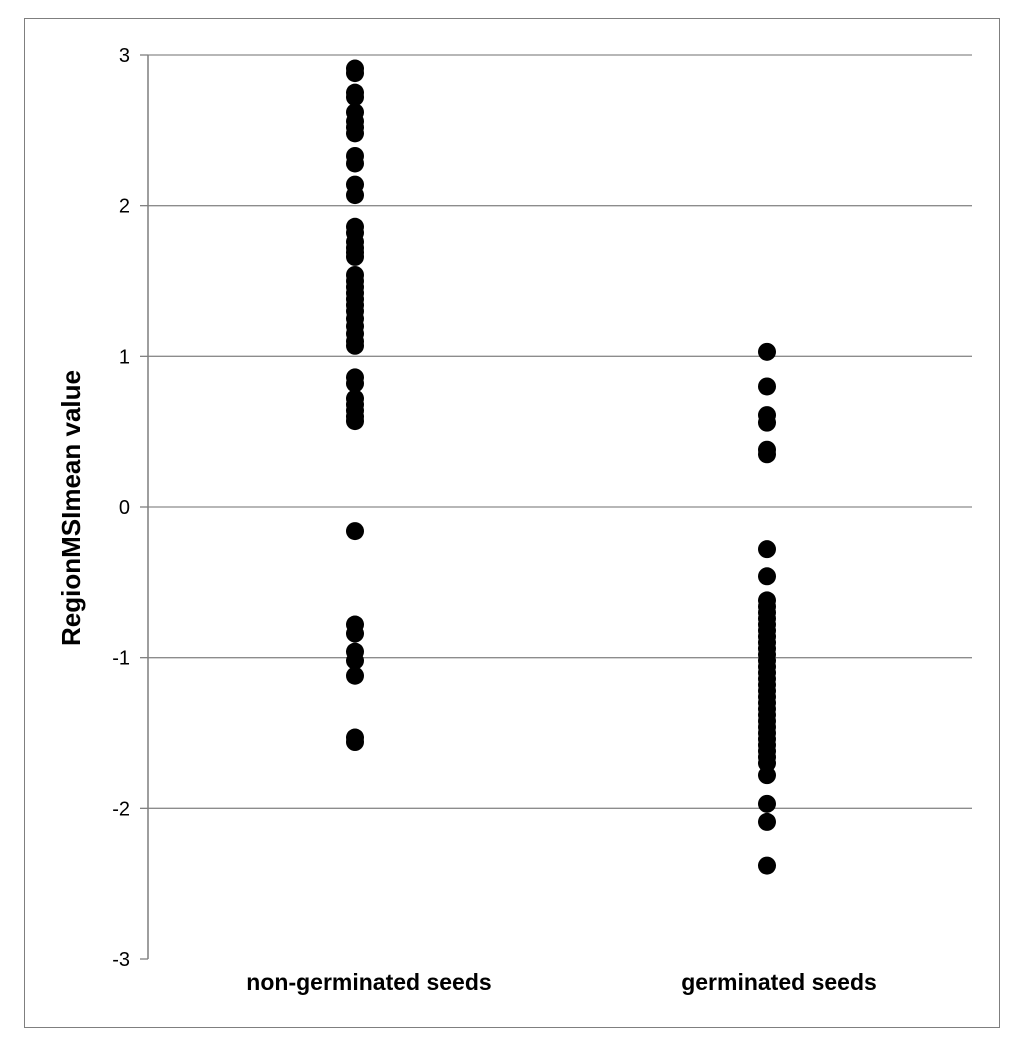 This screenshot has height=1058, width=1024. I want to click on y-tick-label: 1, so click(124, 357).